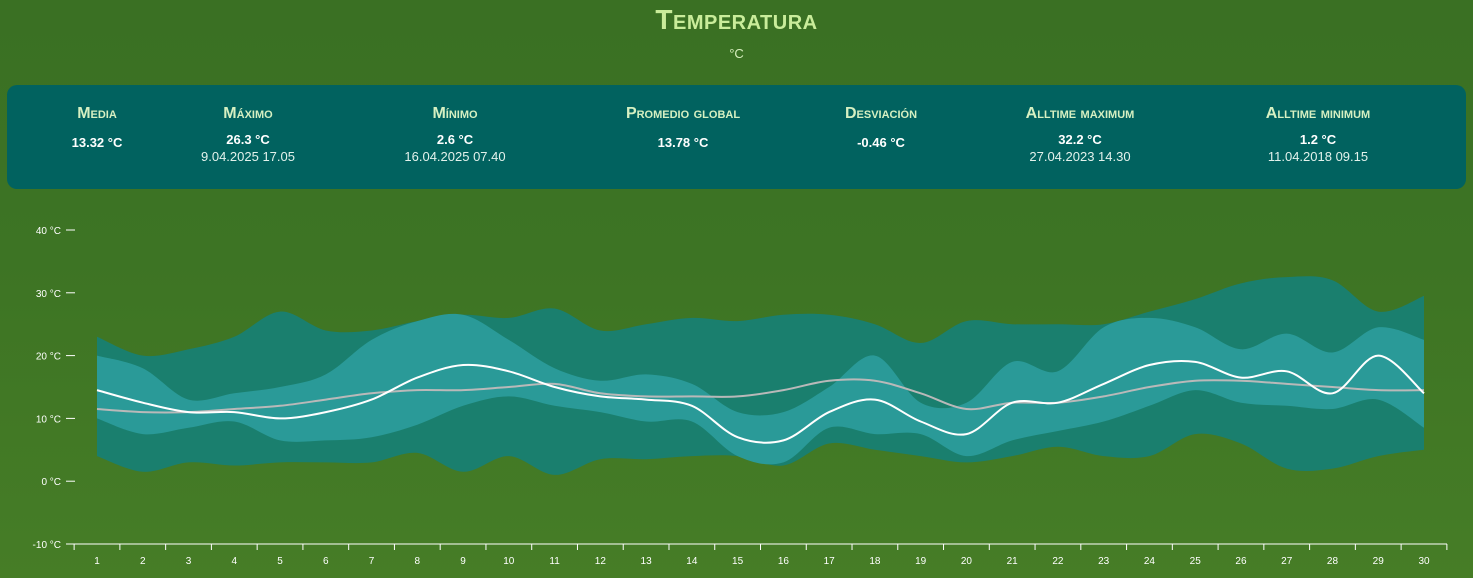  I want to click on stat-alltime-maximum: Alltime maximum 32.2 °C 27.04.2023 14.30, so click(1080, 134).